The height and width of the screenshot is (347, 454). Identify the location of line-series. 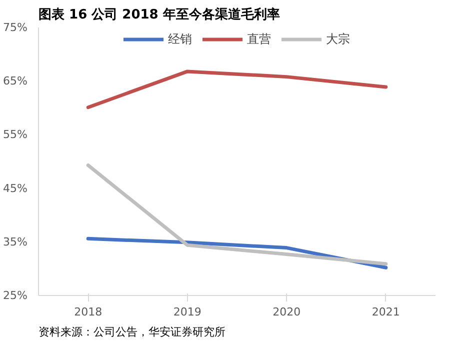
(237, 90).